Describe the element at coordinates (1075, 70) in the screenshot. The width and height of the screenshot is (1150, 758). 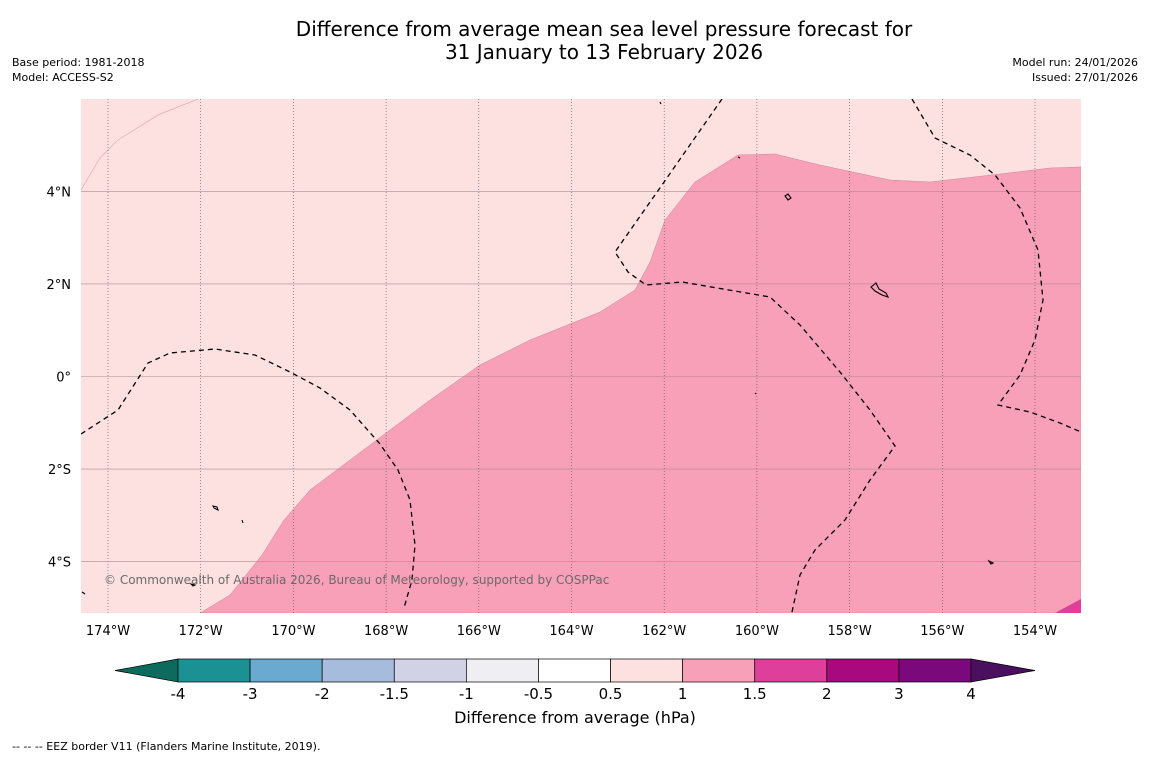
I see `meta-right: Model run: 24/01/2026 Issued: 27/01/2026` at that location.